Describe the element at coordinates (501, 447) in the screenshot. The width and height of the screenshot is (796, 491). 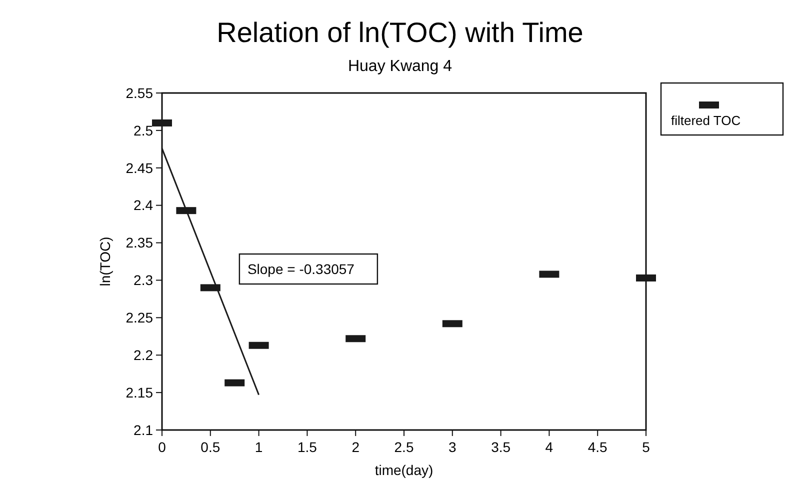
I see `x-tick-label: 3.5` at that location.